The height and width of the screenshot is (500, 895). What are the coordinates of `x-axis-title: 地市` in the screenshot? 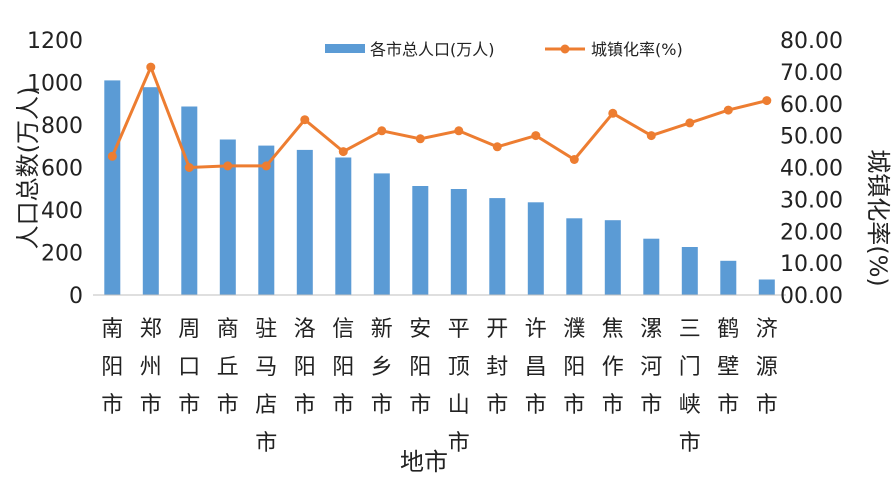 It's located at (424, 462).